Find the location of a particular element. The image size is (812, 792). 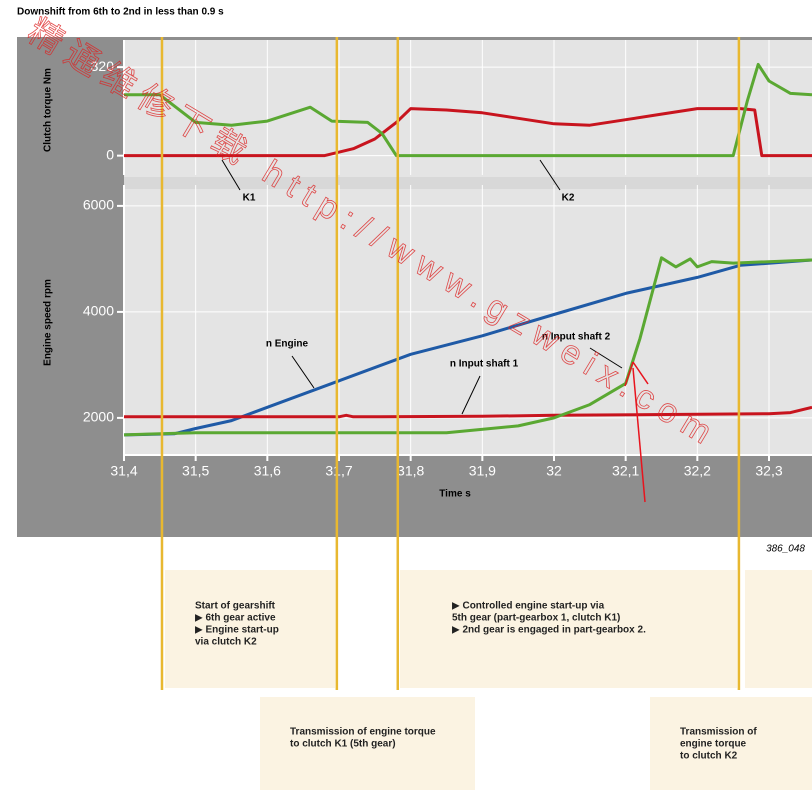

series-label: n Input shaft 2 is located at coordinates (576, 337).